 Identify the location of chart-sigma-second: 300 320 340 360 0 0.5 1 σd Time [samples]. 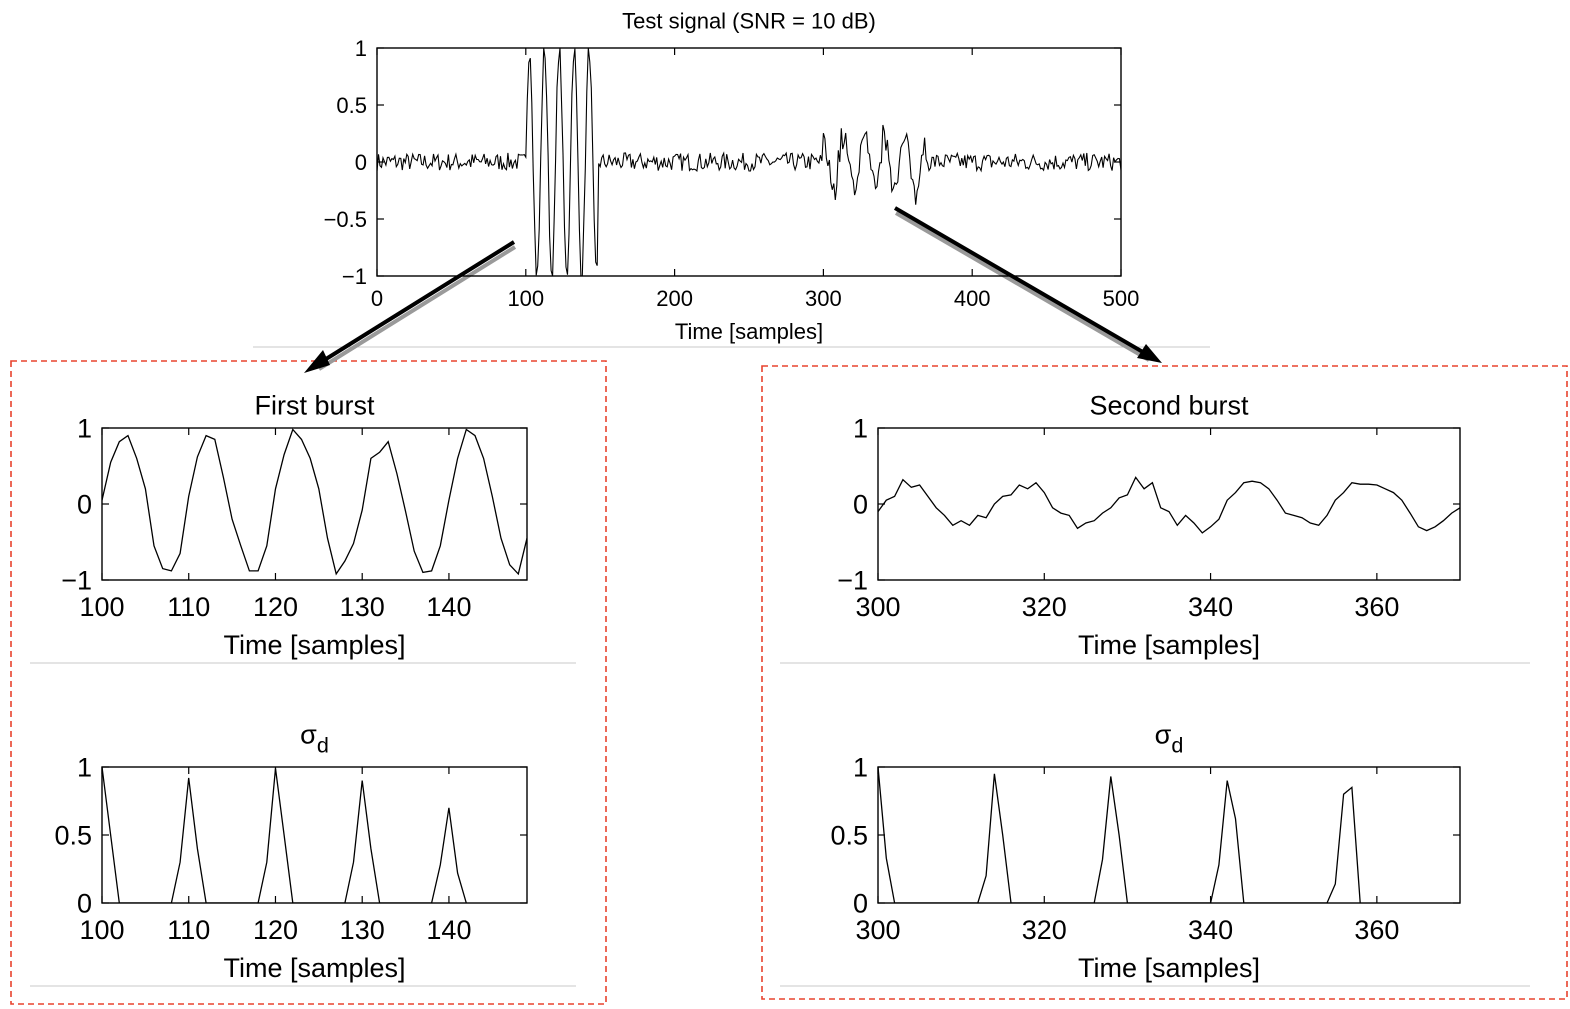
(1145, 851).